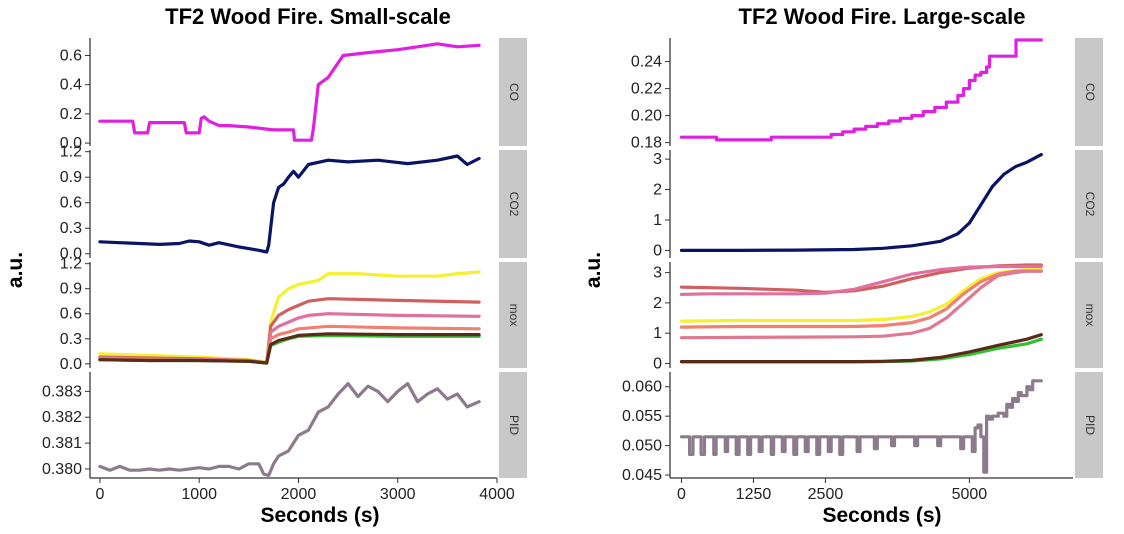 This screenshot has height=534, width=1124. I want to click on y-tick-label: 0.22, so click(646, 89).